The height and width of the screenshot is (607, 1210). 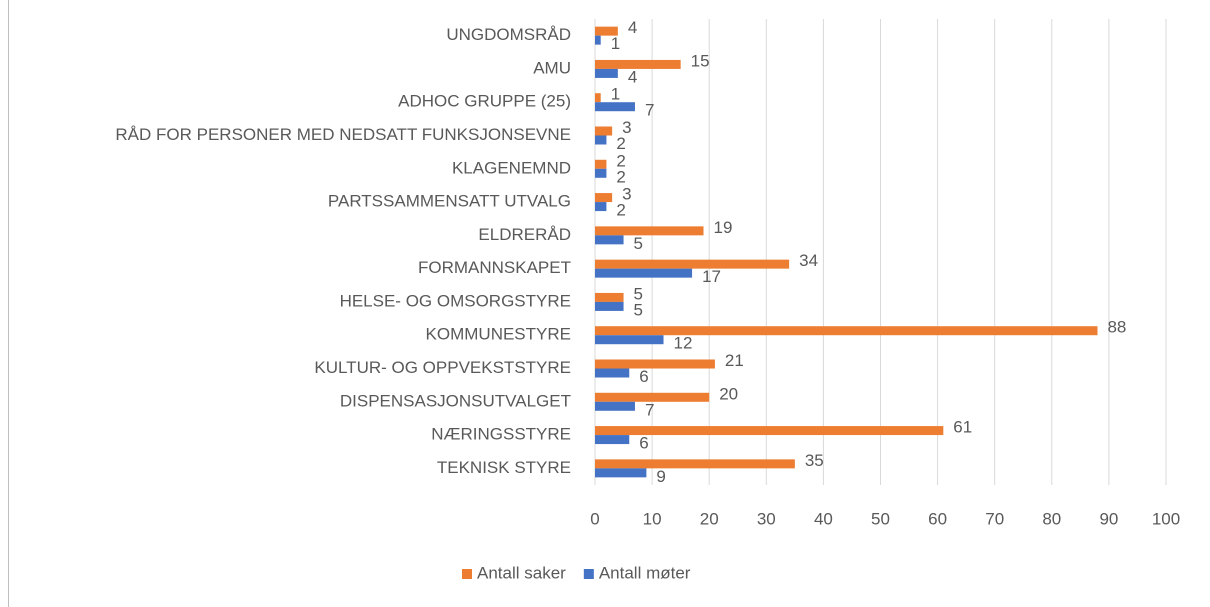 What do you see at coordinates (594, 518) in the screenshot?
I see `x-tick-label: 0` at bounding box center [594, 518].